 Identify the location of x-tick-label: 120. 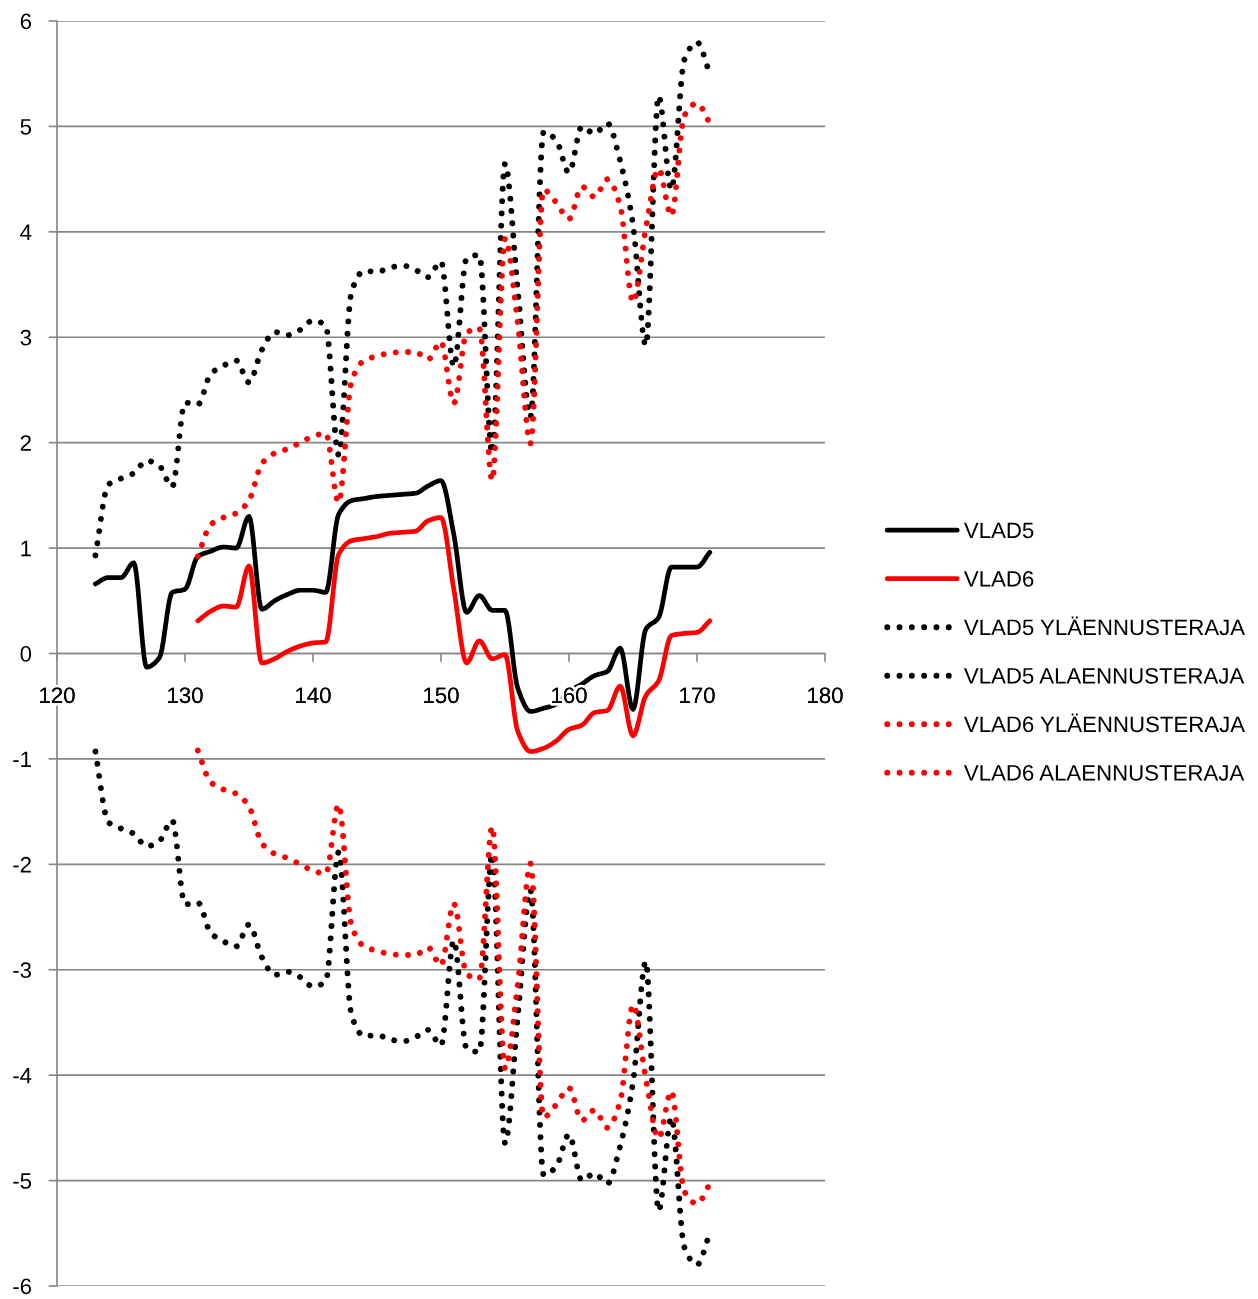
(57, 695).